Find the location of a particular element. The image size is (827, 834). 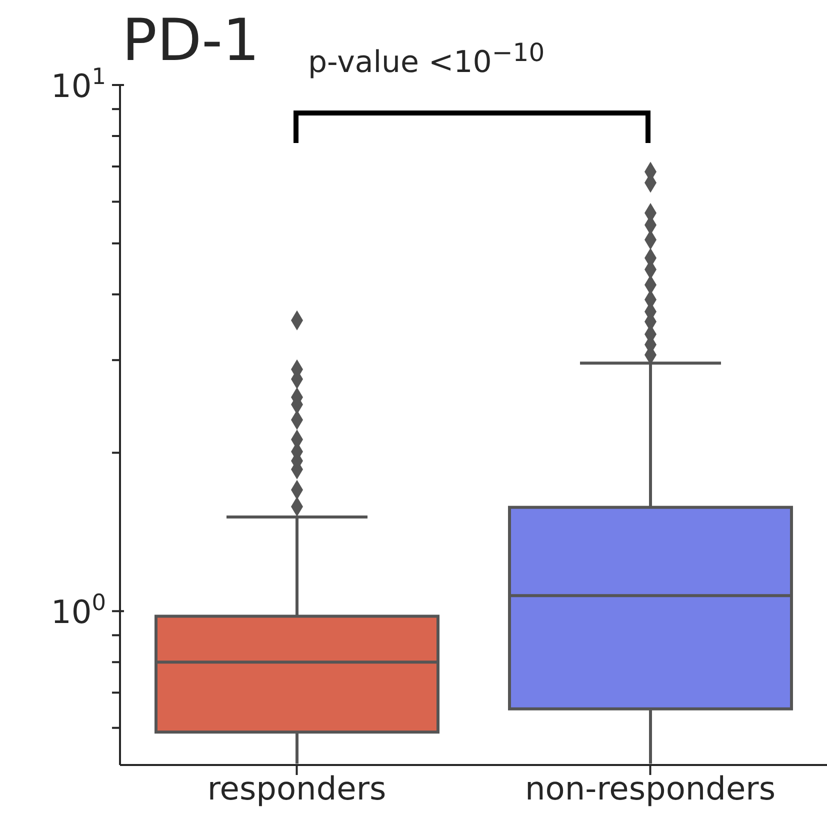

x-tick-label: non-responders is located at coordinates (650, 789).